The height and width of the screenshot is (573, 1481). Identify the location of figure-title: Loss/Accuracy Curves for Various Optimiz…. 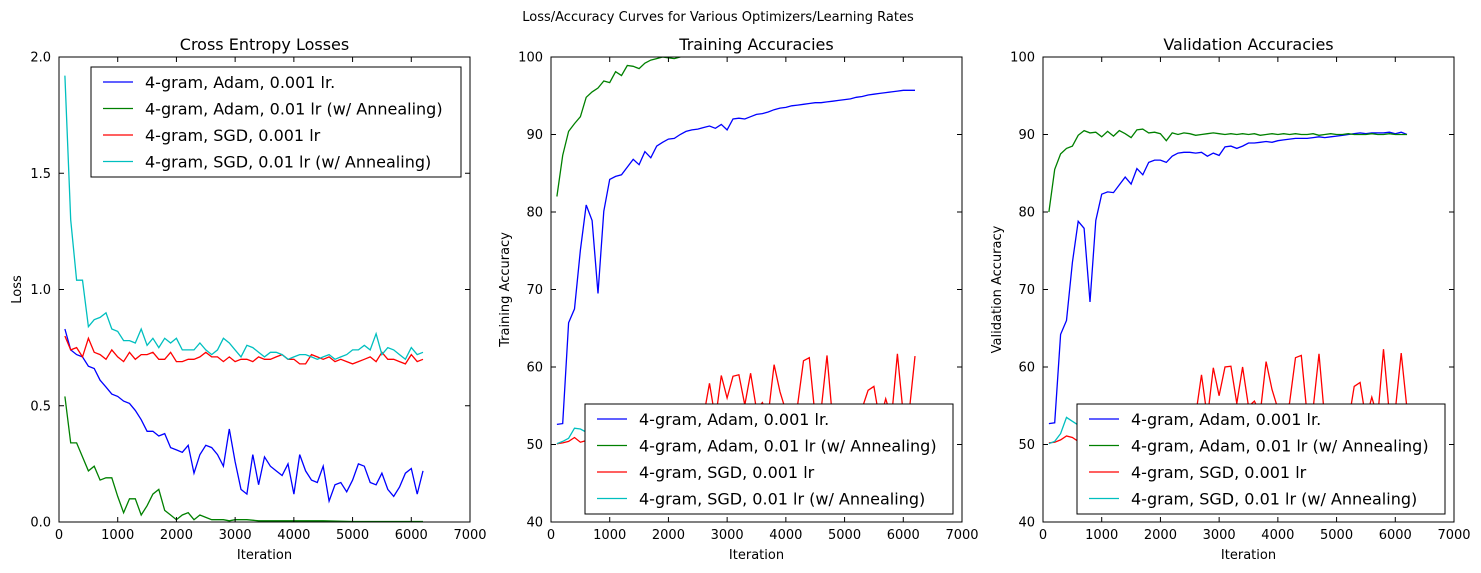
(718, 17).